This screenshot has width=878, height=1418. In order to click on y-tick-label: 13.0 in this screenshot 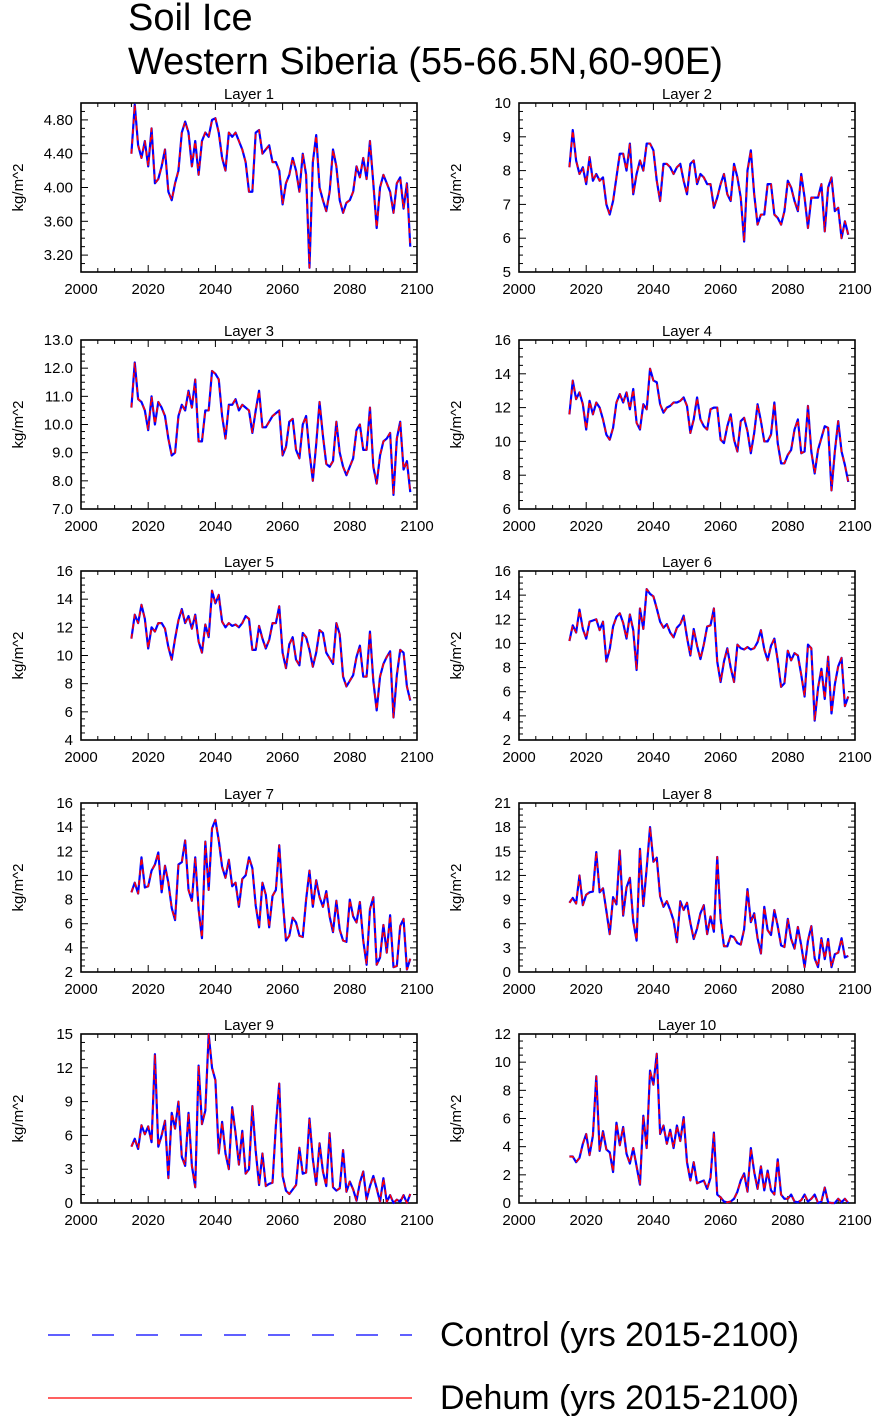, I will do `click(58, 340)`.